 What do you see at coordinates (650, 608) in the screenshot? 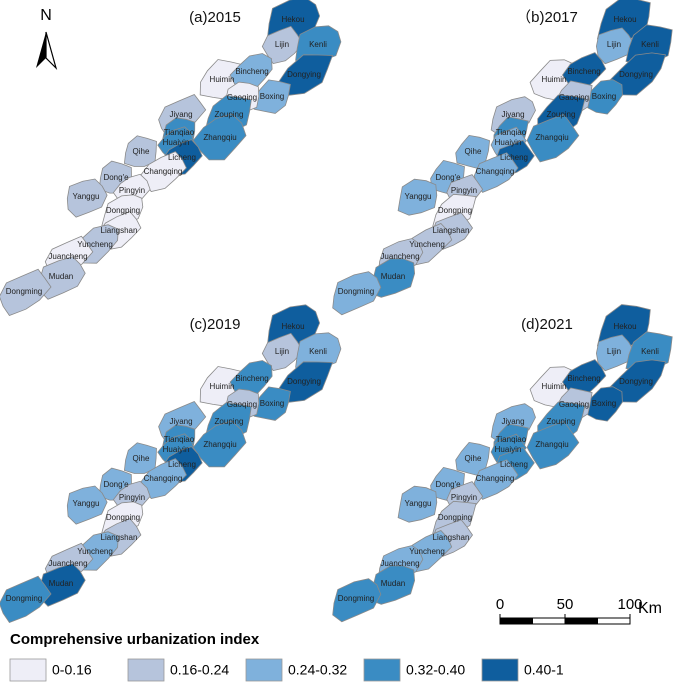
I see `scale-unit: Km` at bounding box center [650, 608].